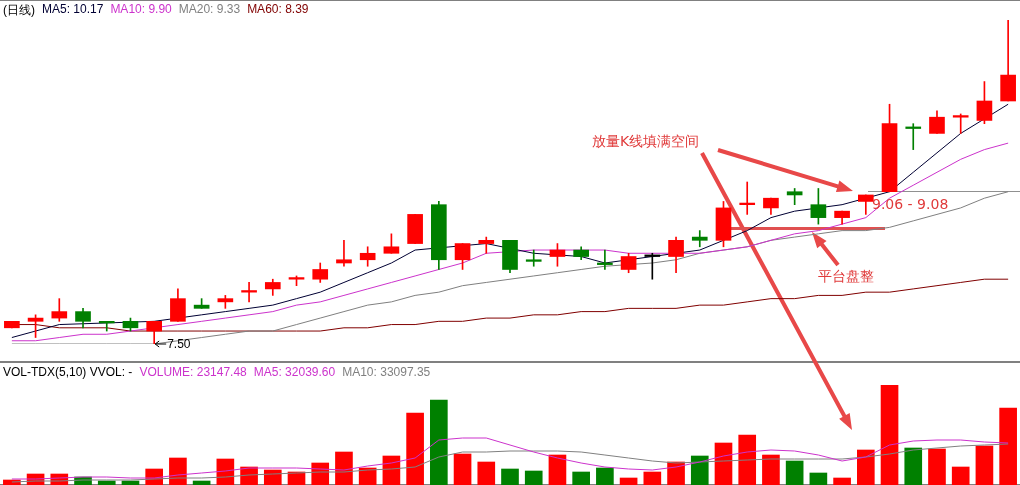 This screenshot has height=485, width=1020. I want to click on chart-title: (日线), so click(19, 10).